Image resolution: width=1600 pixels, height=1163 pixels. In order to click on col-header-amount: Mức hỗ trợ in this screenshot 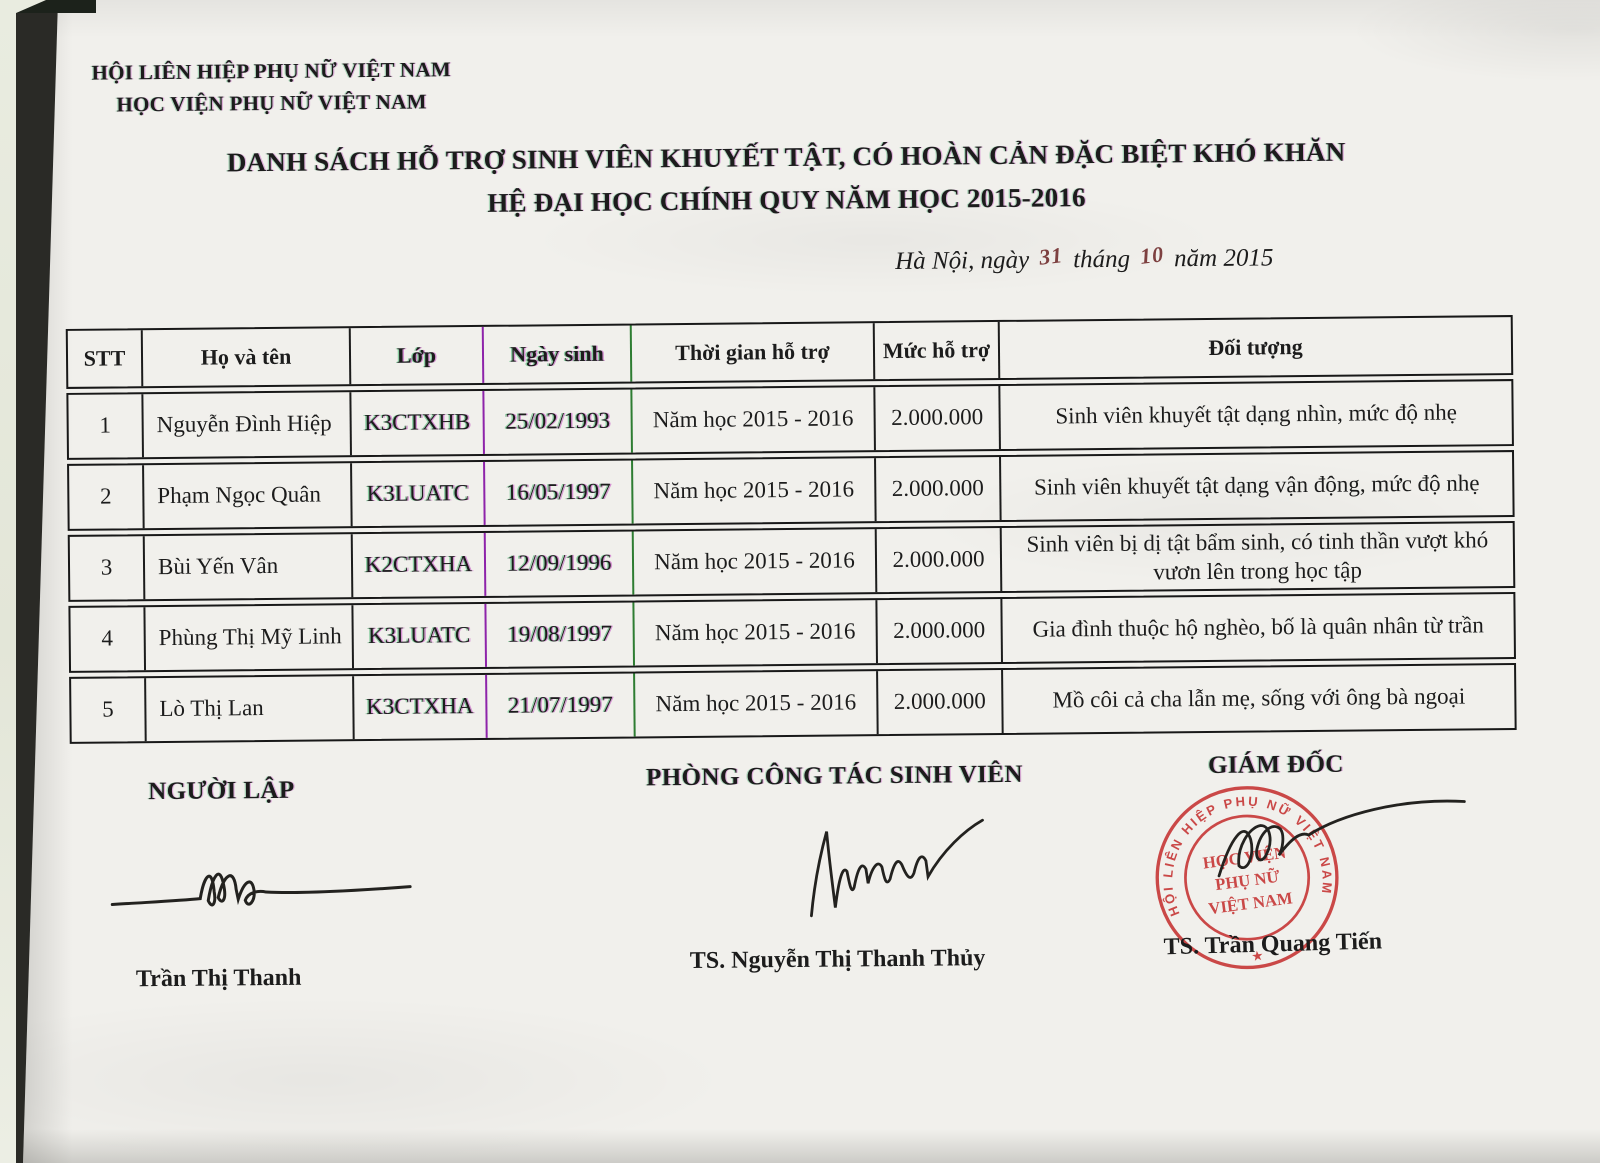, I will do `click(937, 350)`.